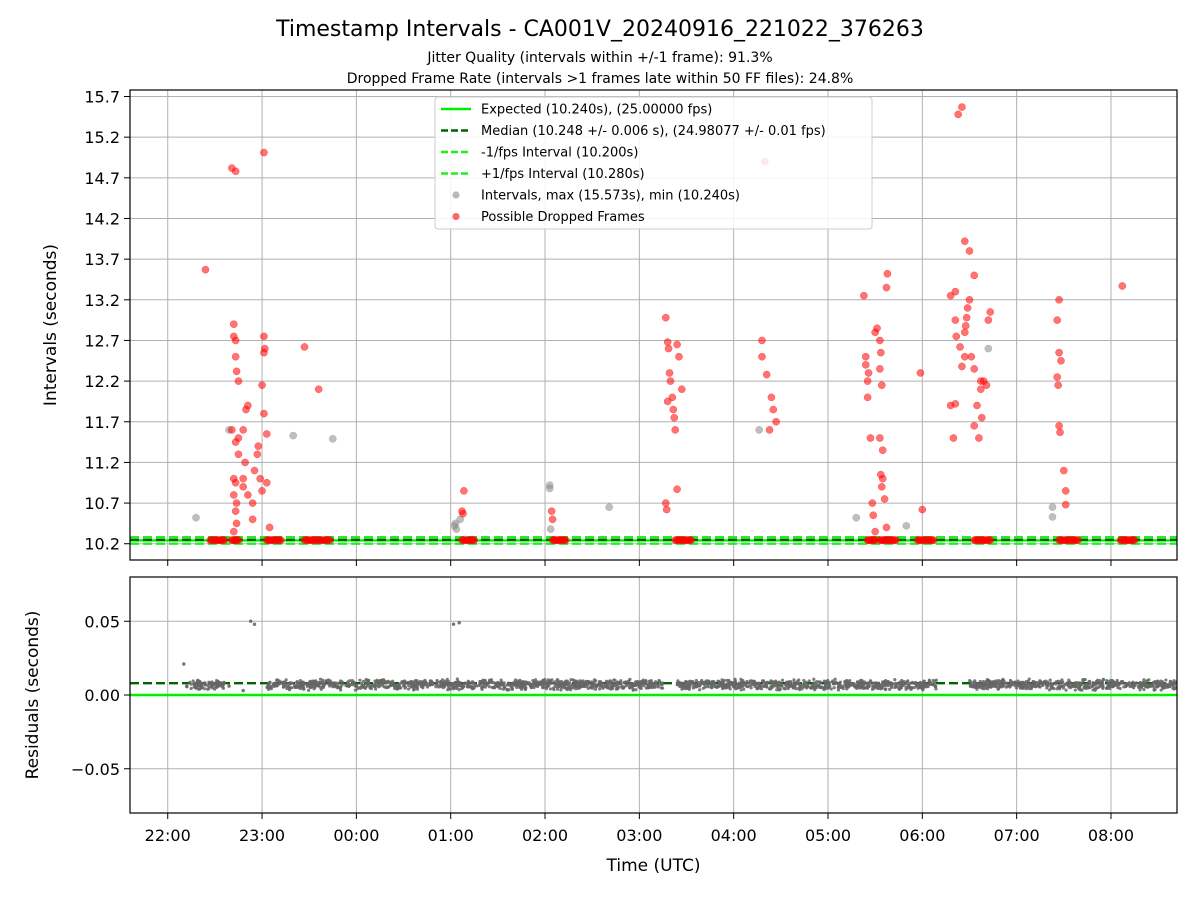  What do you see at coordinates (610, 196) in the screenshot?
I see `legend-entry-4: Intervals, max (15.573s), min (10.240s)` at bounding box center [610, 196].